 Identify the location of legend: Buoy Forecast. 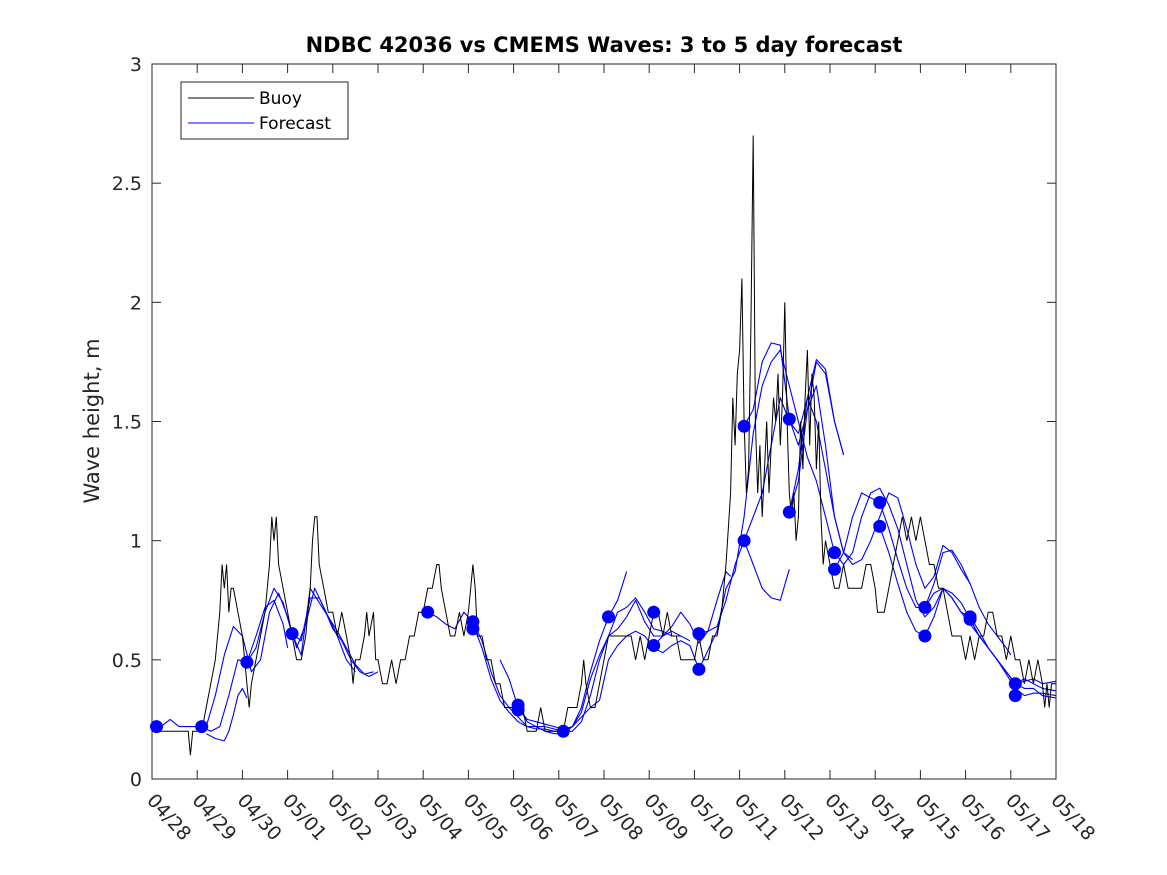
(264, 110).